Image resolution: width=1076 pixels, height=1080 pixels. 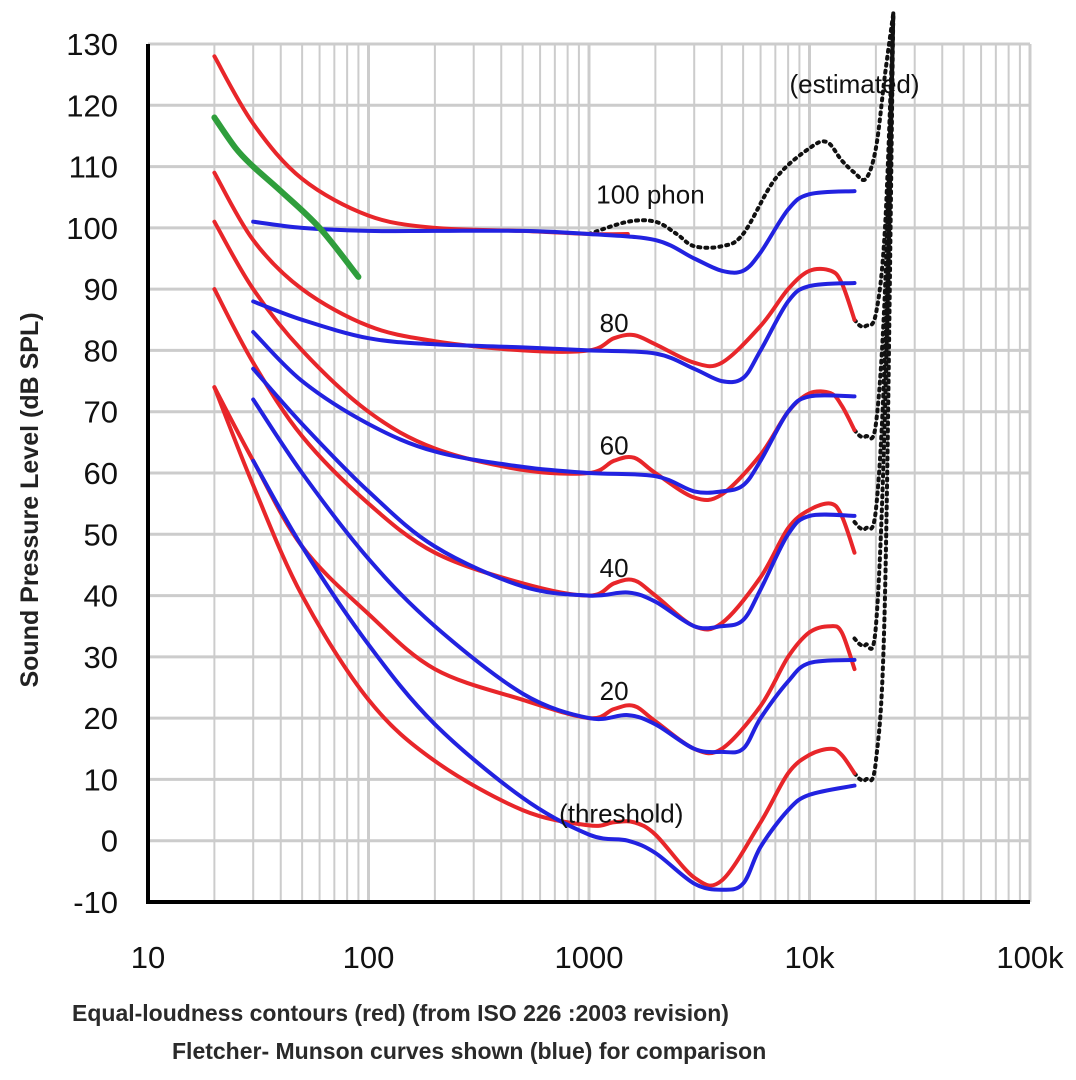 What do you see at coordinates (101, 718) in the screenshot?
I see `y-tick-label: 20` at bounding box center [101, 718].